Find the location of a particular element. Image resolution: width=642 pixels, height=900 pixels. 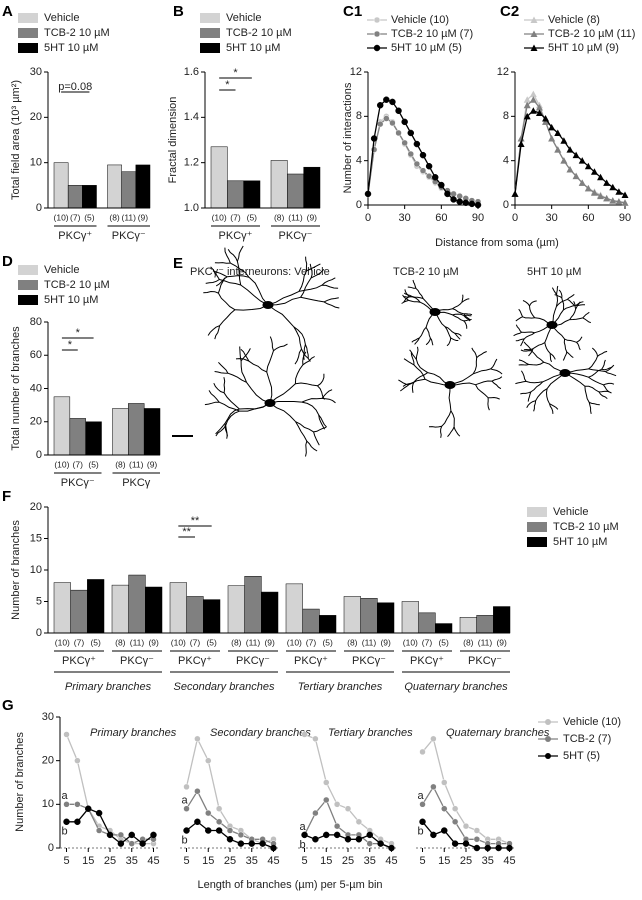

y-axis-label: Number of branches is located at coordinates (16, 570).